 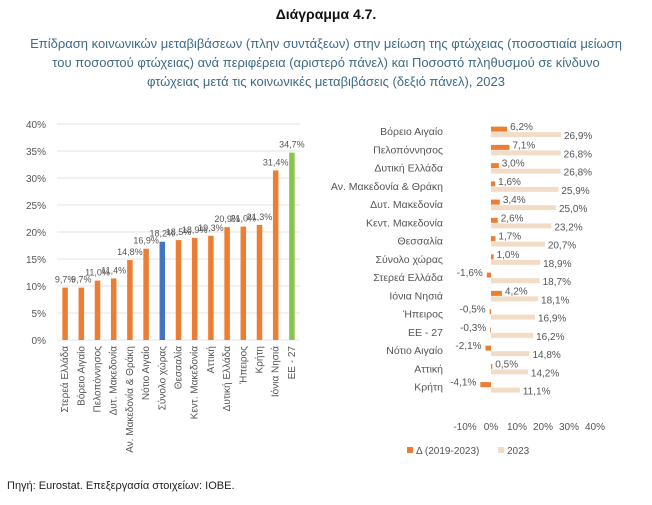 I want to click on left-x-category-label: Βόρειο Αιγαίο, so click(x=81, y=376).